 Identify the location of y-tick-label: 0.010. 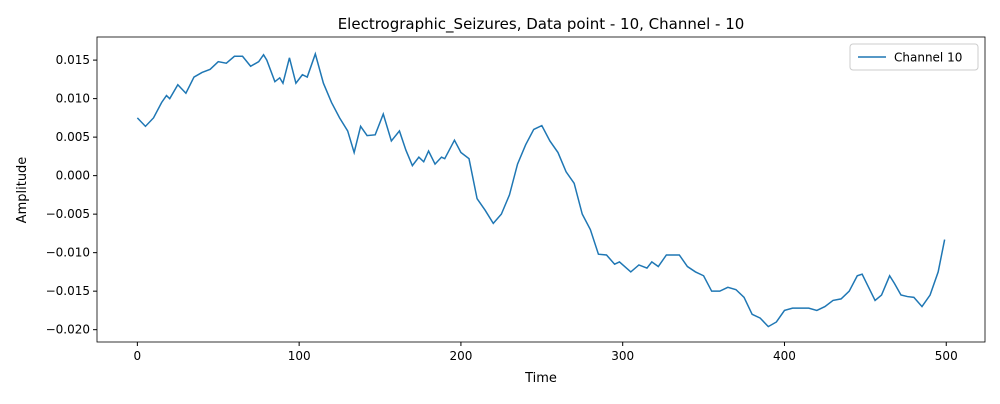
(73, 99).